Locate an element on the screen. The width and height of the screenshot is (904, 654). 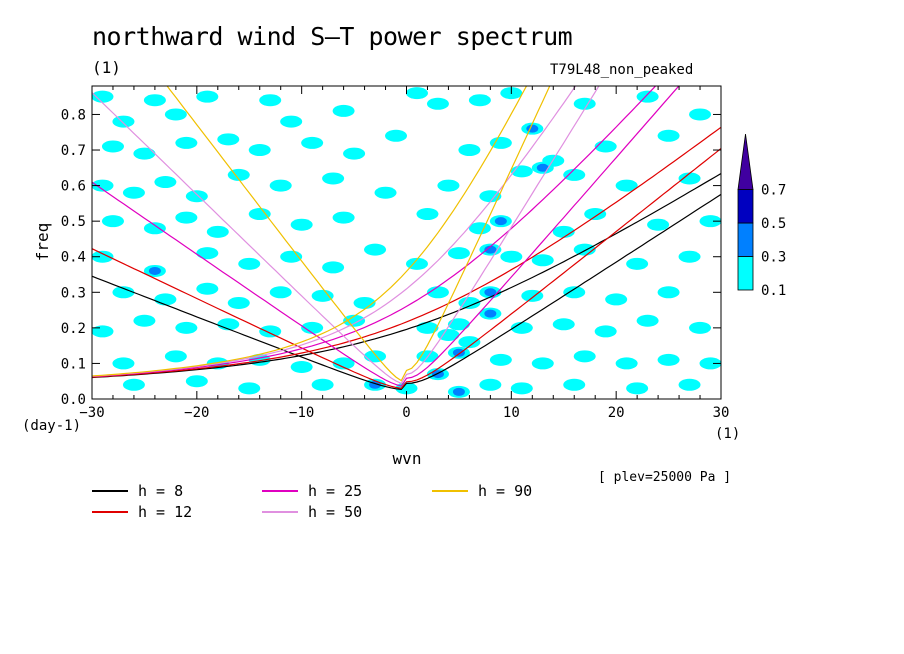
y-tick-label: 0.6 is located at coordinates (73, 187).